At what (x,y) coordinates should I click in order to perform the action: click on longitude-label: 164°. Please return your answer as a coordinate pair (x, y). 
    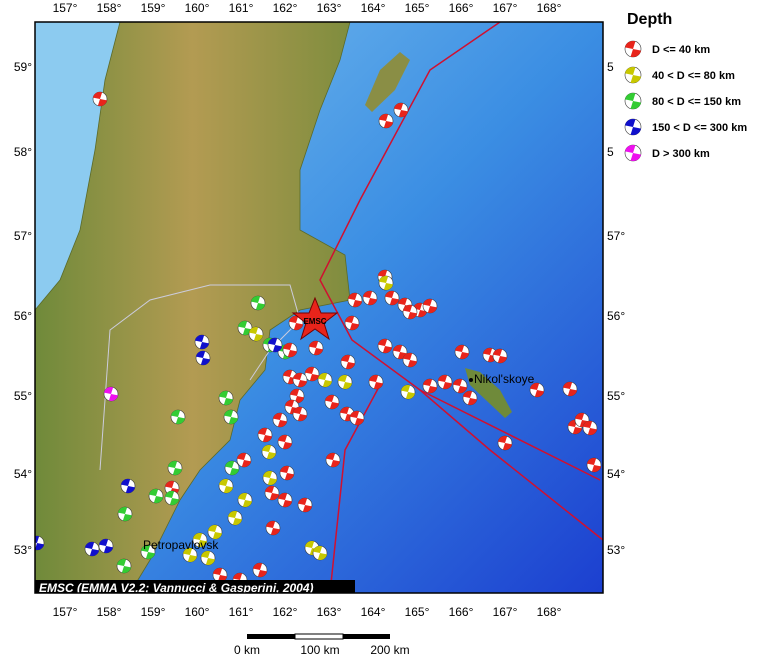
    Looking at the image, I should click on (373, 612).